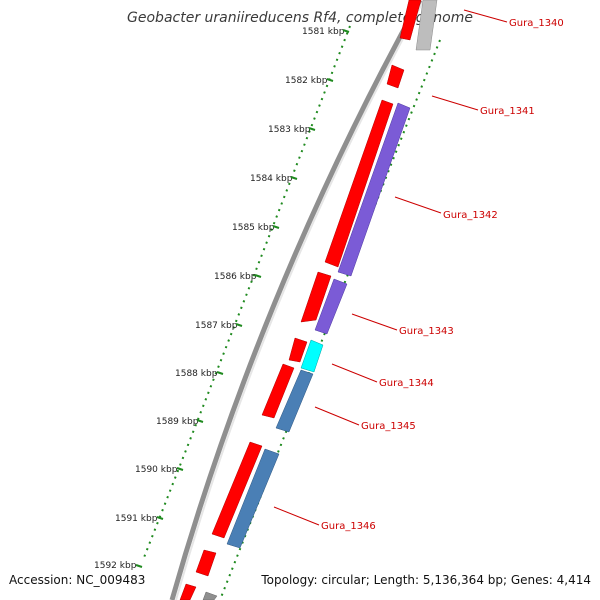 The image size is (600, 600). What do you see at coordinates (426, 331) in the screenshot?
I see `gene-label: Gura_1343` at bounding box center [426, 331].